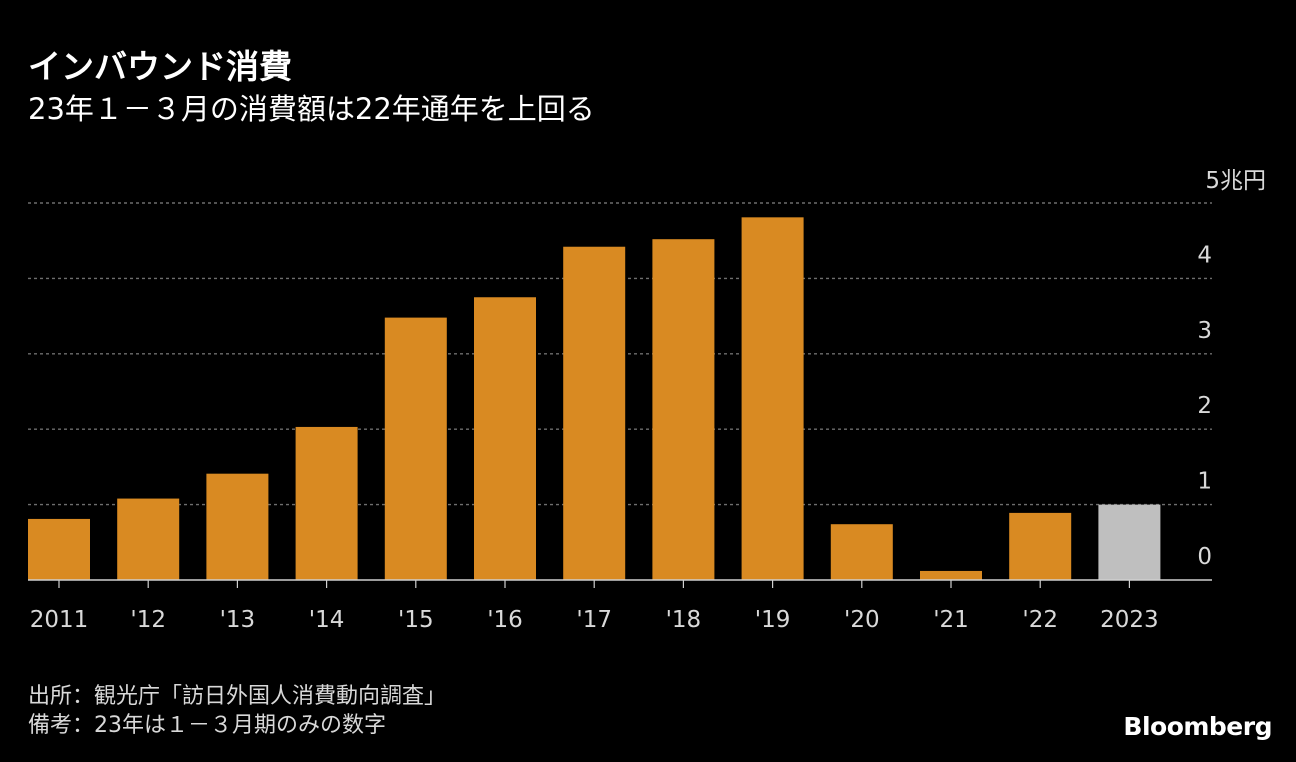 The width and height of the screenshot is (1296, 762). I want to click on x-tick-label: '15, so click(416, 620).